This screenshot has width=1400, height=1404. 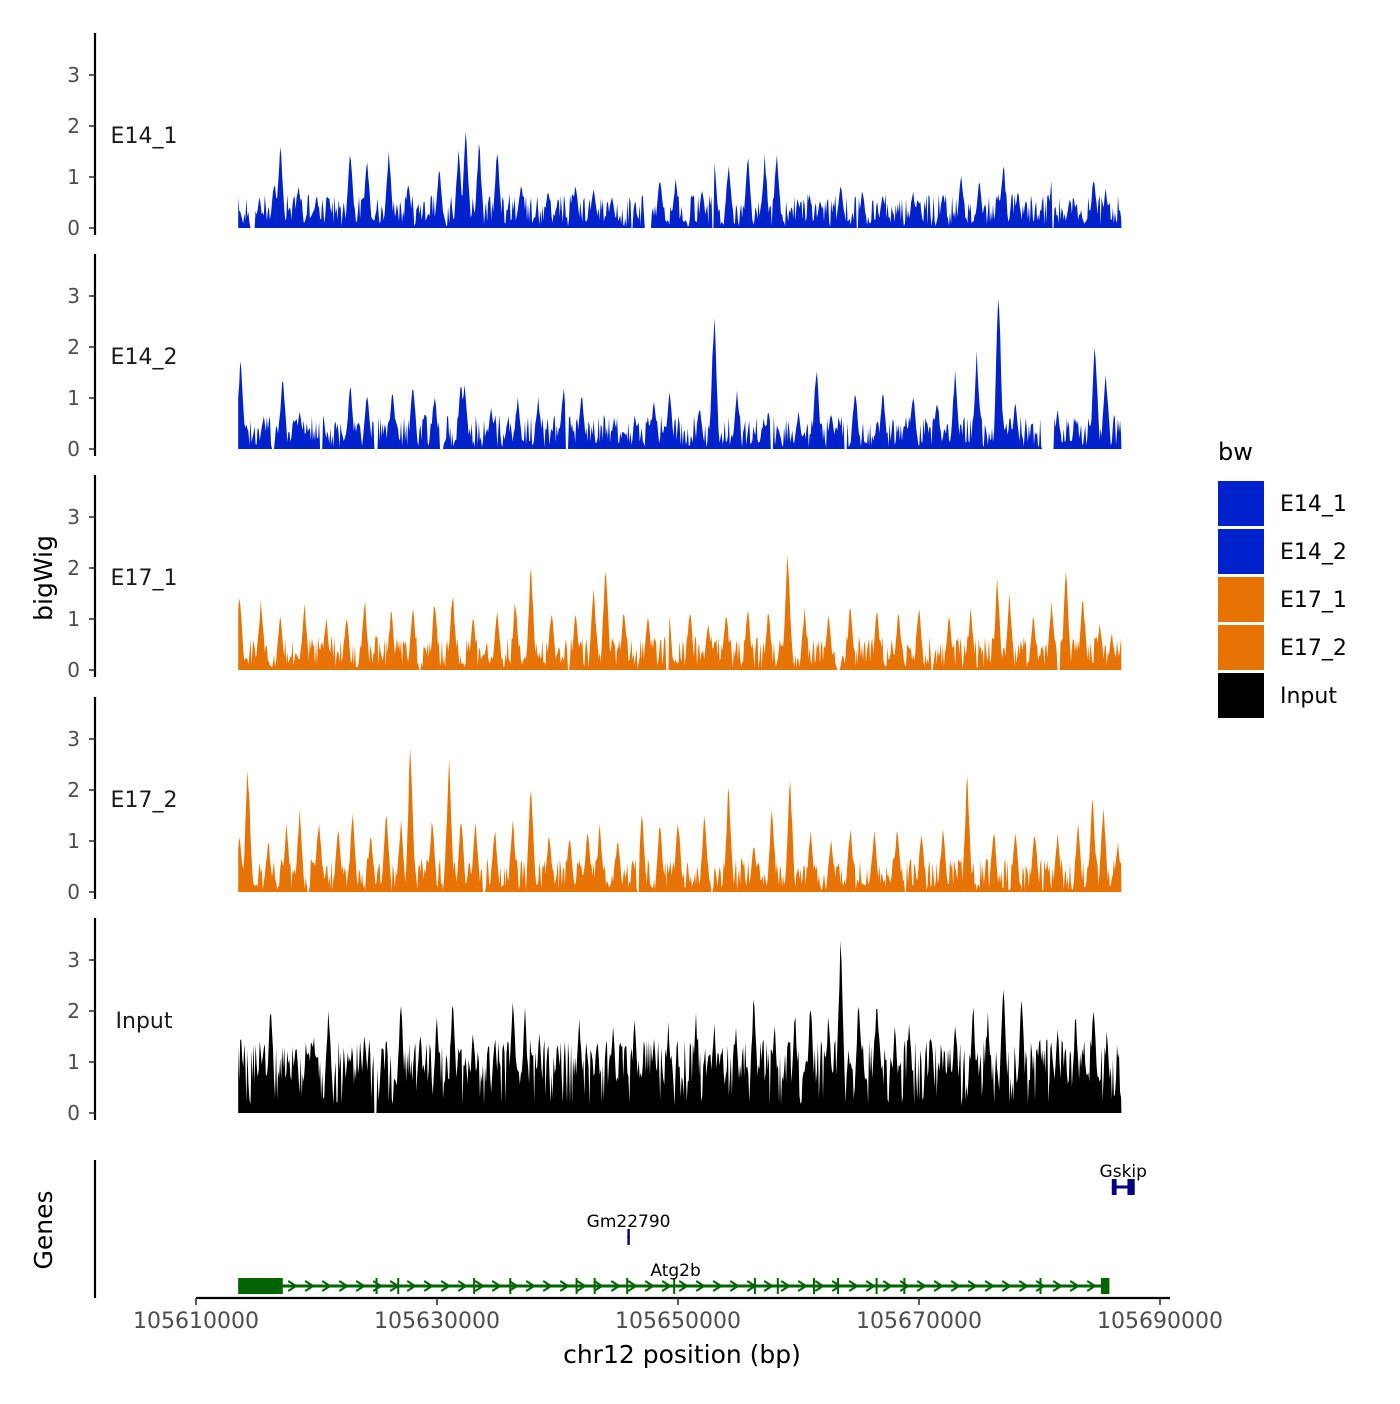 I want to click on legend-item-e14-1: E14_1, so click(x=1282, y=503).